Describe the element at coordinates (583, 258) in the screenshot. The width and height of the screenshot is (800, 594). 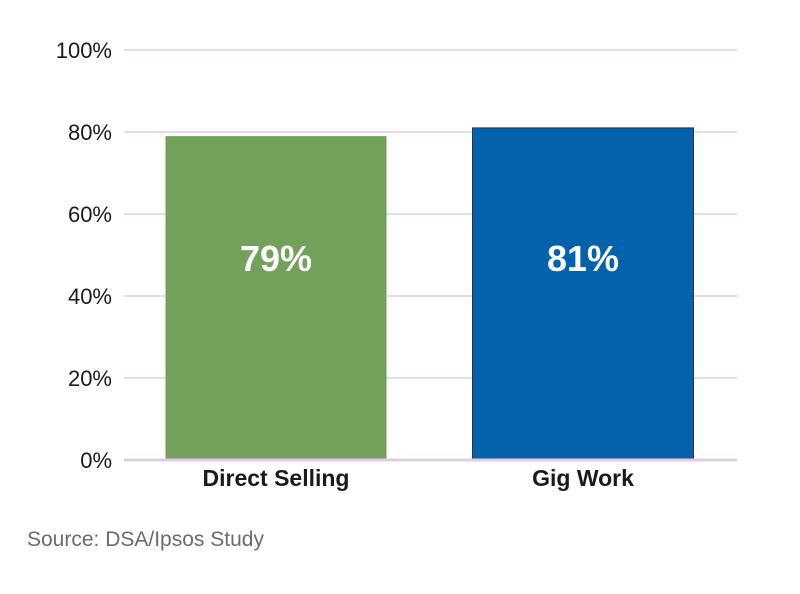
I see `bar-value-label: 81%` at that location.